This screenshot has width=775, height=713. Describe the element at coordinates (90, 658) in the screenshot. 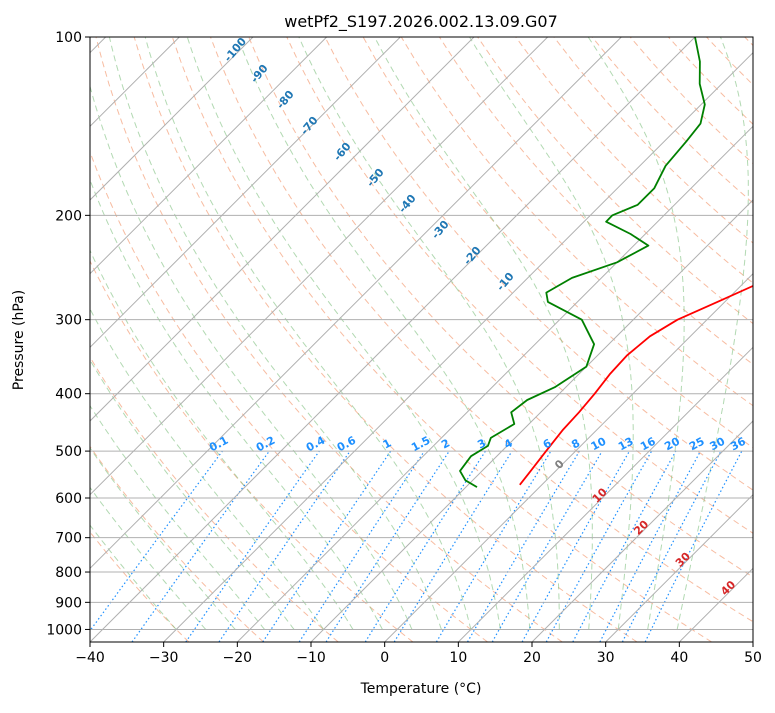

I see `x-tick-label: −40` at that location.